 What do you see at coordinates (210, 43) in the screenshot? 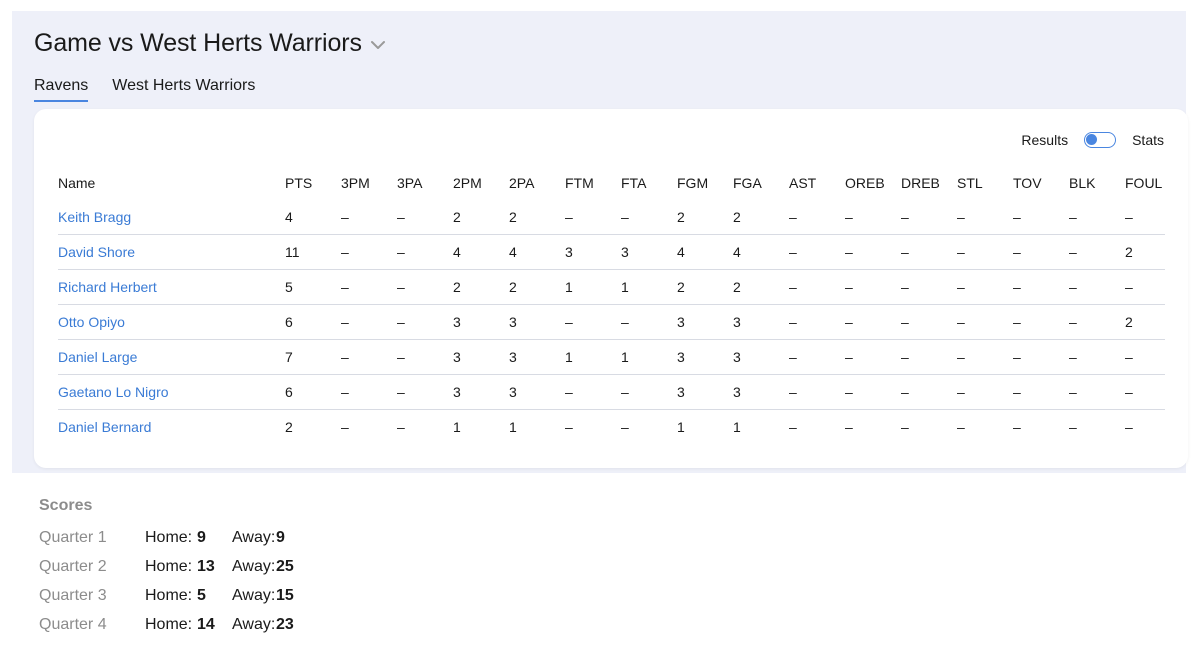
I see `title-row: Game vs West Herts Warriors` at bounding box center [210, 43].